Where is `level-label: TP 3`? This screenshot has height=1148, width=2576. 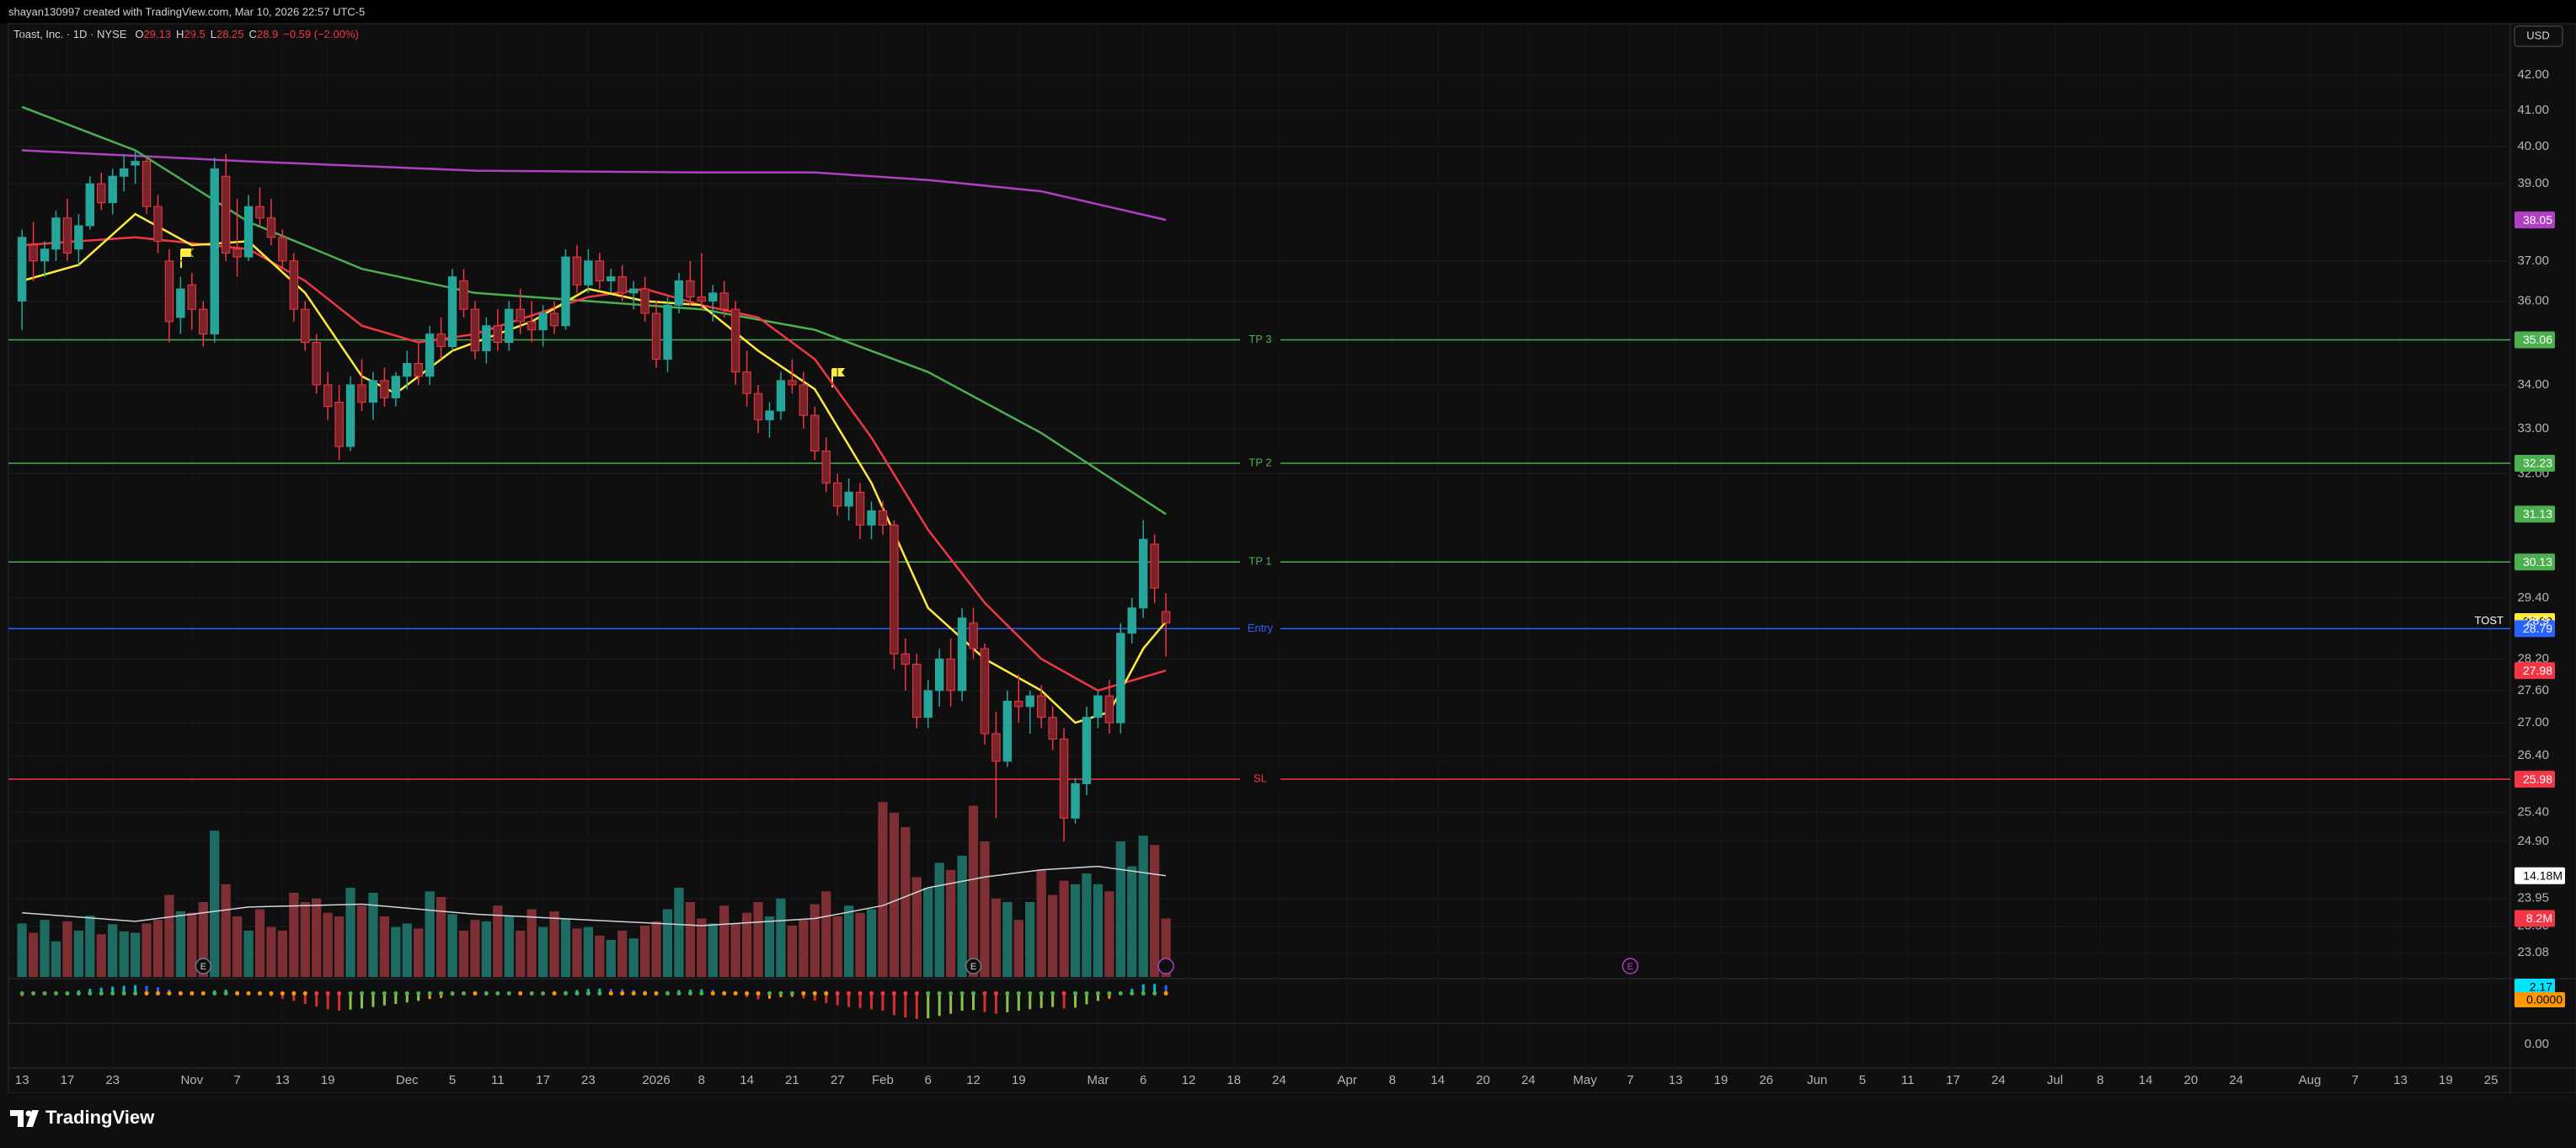 level-label: TP 3 is located at coordinates (1259, 339).